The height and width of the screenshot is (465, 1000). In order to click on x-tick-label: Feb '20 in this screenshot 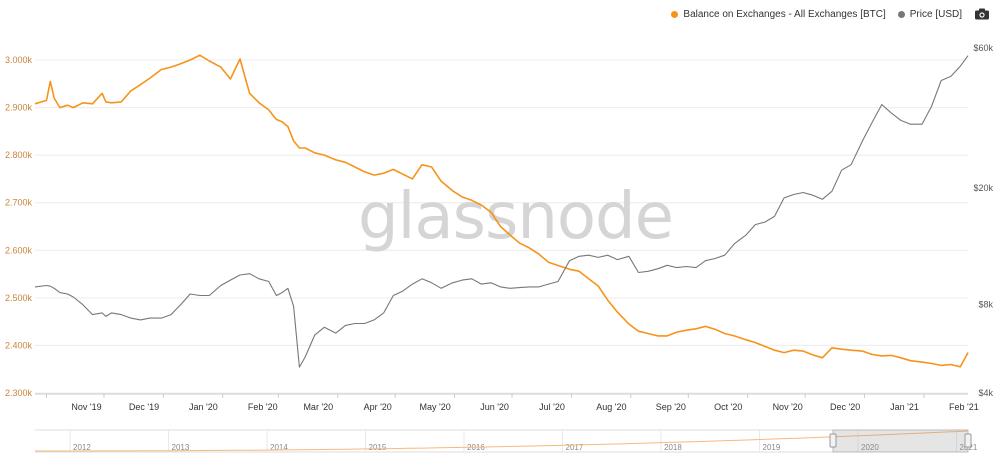, I will do `click(263, 407)`.